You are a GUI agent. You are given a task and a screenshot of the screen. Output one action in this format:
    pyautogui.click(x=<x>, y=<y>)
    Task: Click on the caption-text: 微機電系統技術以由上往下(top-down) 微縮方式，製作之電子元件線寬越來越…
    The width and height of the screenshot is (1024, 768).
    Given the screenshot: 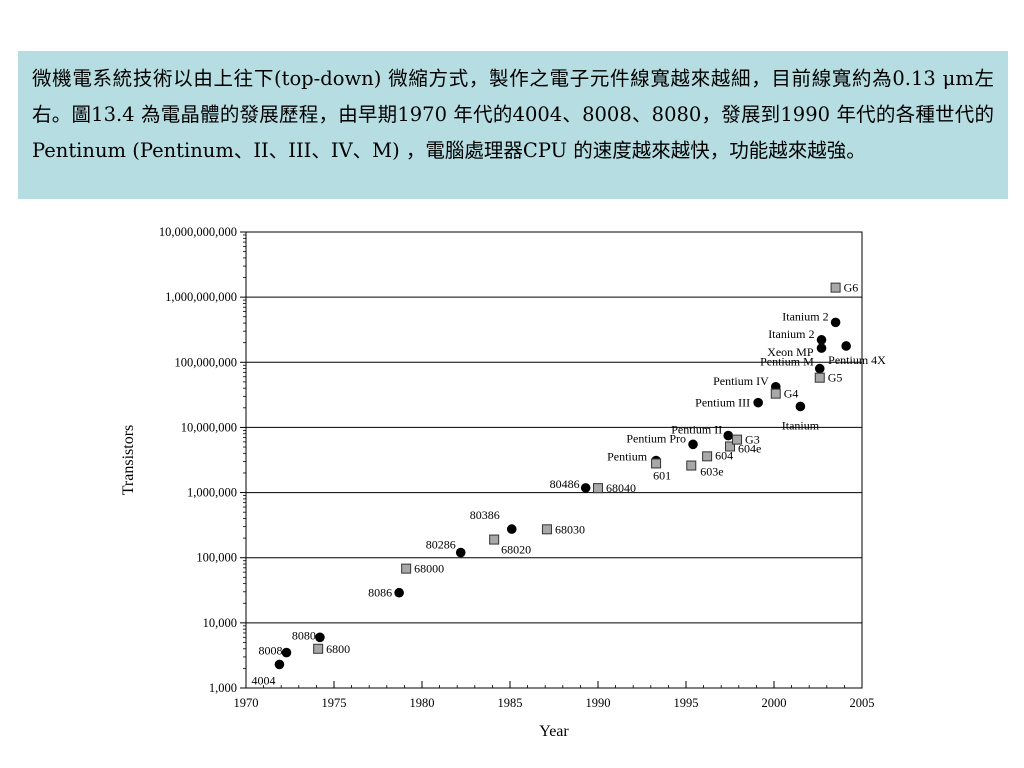 What is the action you would take?
    pyautogui.click(x=513, y=114)
    